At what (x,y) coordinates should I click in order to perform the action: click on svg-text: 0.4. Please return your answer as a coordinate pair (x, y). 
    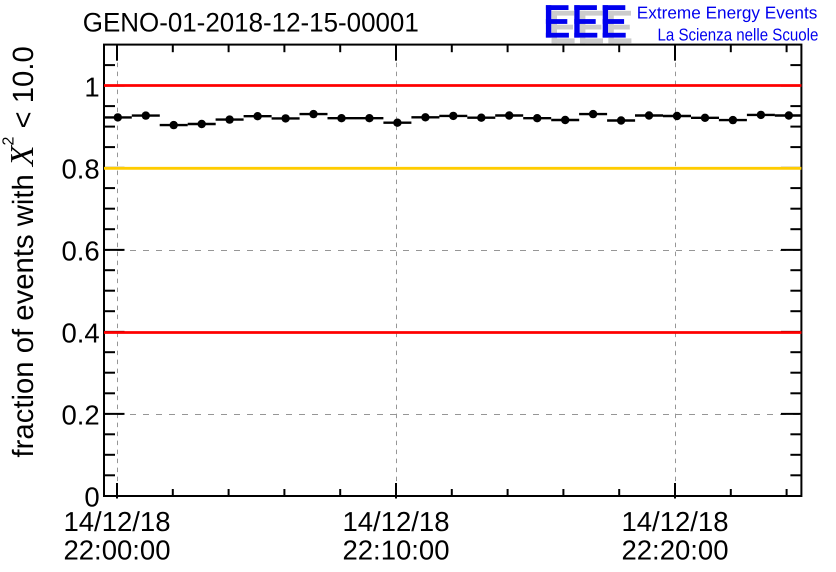
    Looking at the image, I should click on (80, 333).